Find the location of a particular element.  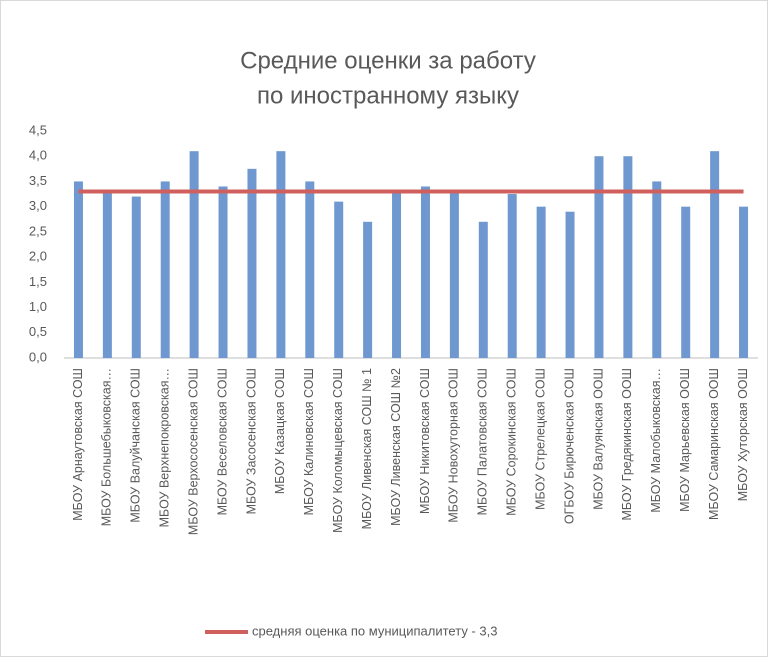

x-tick-label: ОГБОУ Бирюченская СОШ is located at coordinates (569, 446).